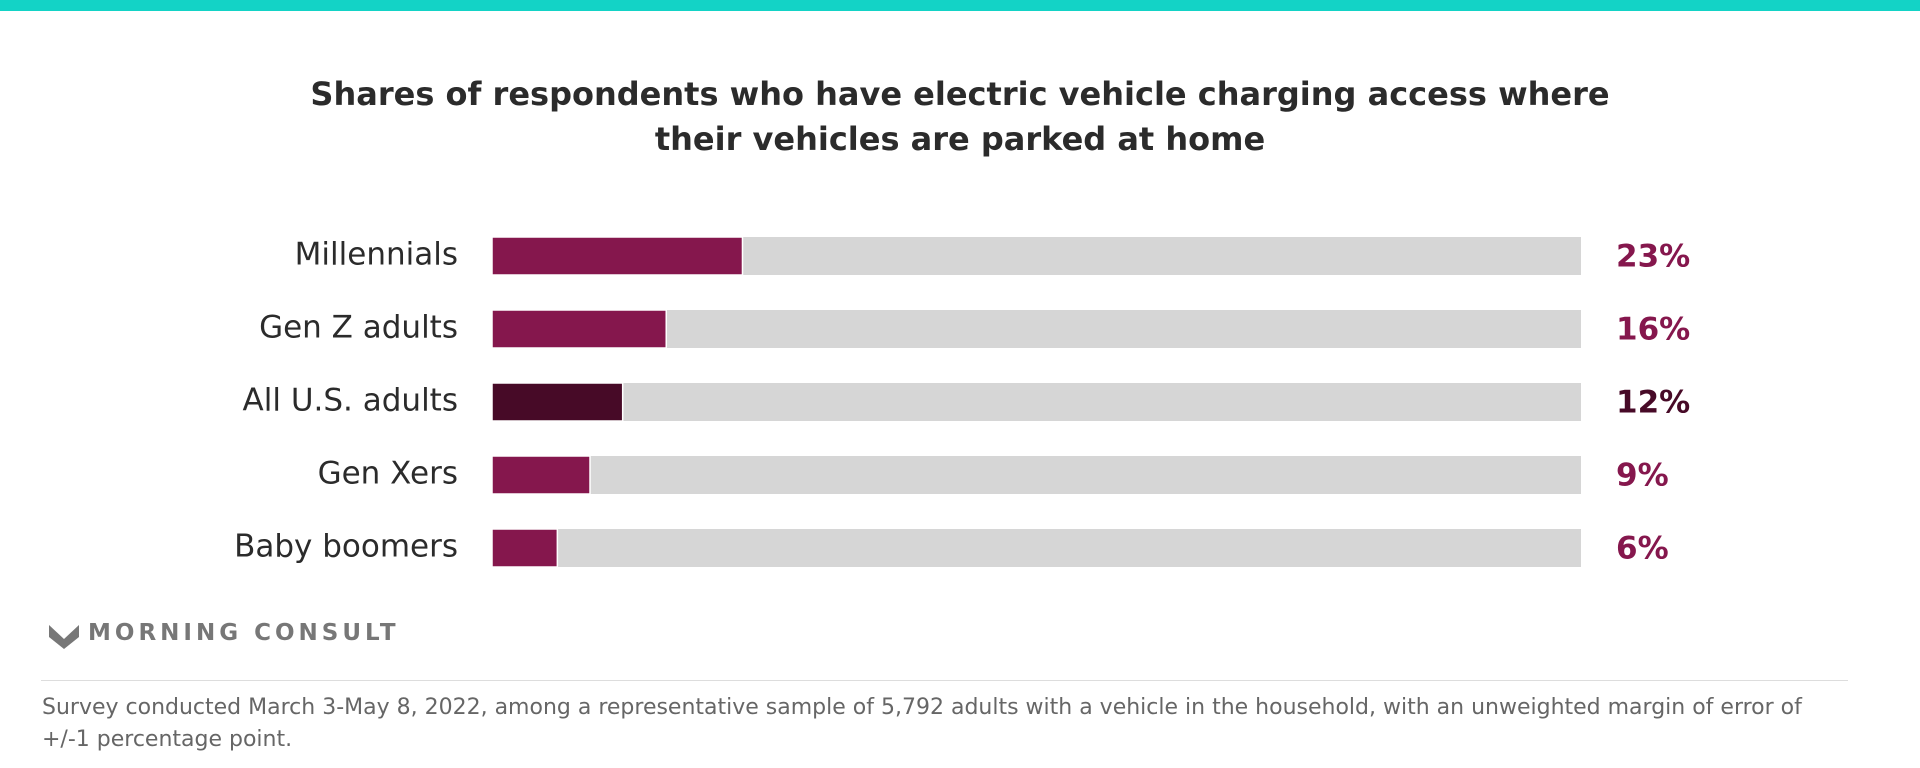 Image resolution: width=1920 pixels, height=768 pixels. What do you see at coordinates (346, 547) in the screenshot?
I see `category-label: Baby boomers` at bounding box center [346, 547].